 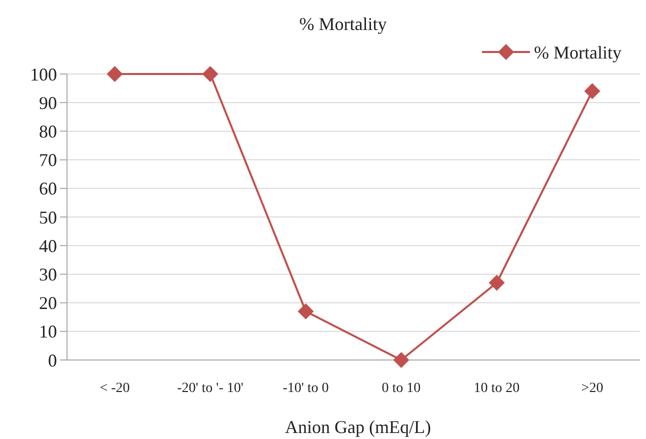 What do you see at coordinates (52, 360) in the screenshot?
I see `y-tick-label: 0` at bounding box center [52, 360].